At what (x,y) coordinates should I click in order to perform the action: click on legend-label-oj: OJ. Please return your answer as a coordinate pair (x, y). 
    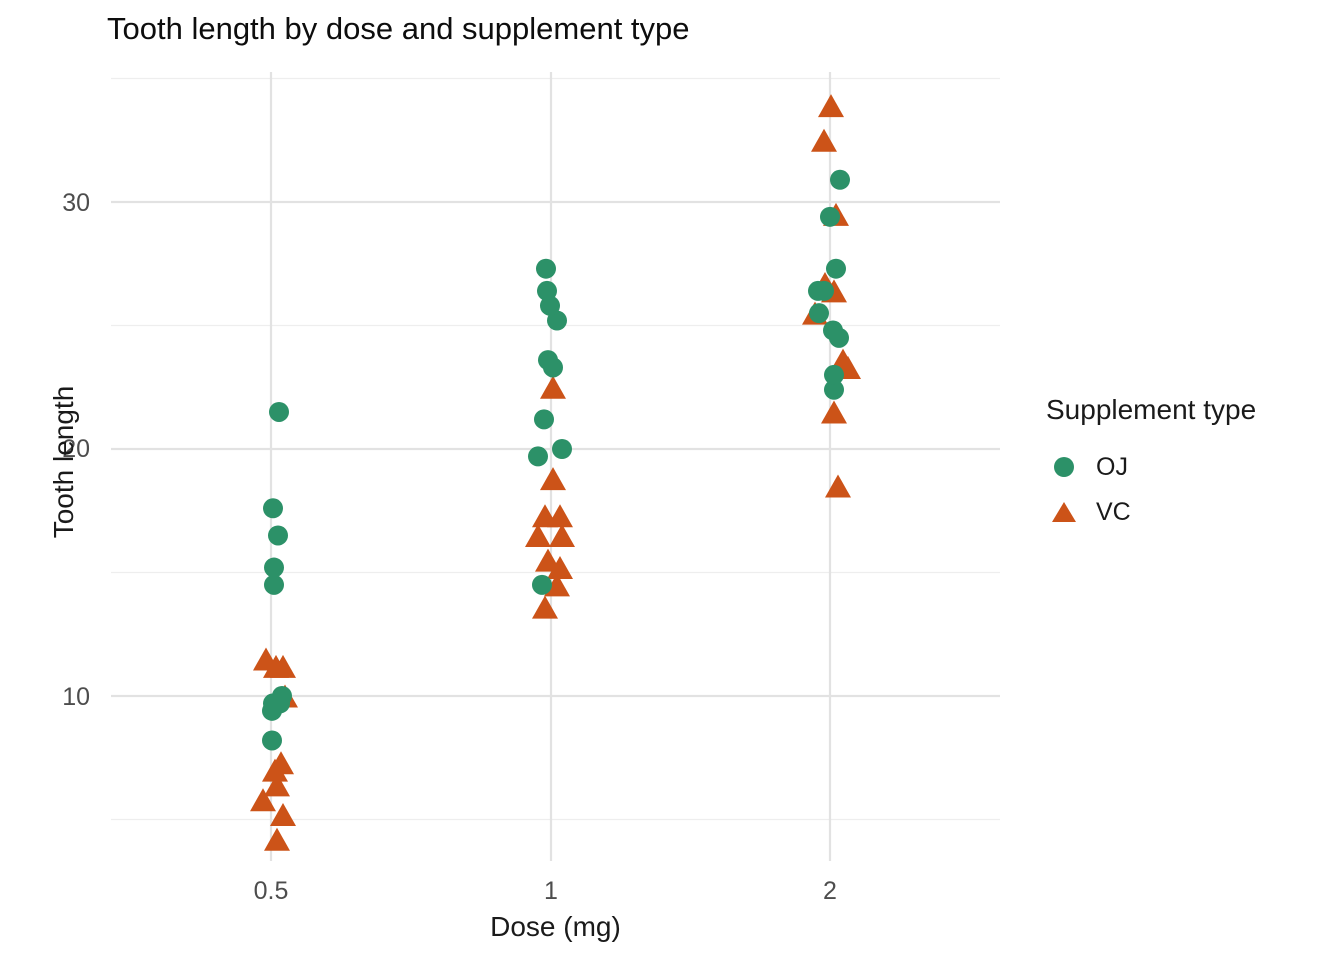
    Looking at the image, I should click on (1112, 466).